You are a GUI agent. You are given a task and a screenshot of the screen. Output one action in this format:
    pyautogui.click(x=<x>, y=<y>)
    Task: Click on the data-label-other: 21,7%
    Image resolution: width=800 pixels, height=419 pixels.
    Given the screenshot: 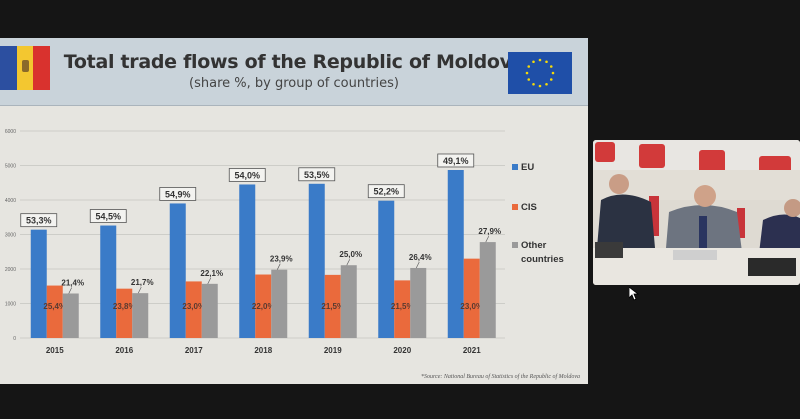 What is the action you would take?
    pyautogui.click(x=142, y=282)
    